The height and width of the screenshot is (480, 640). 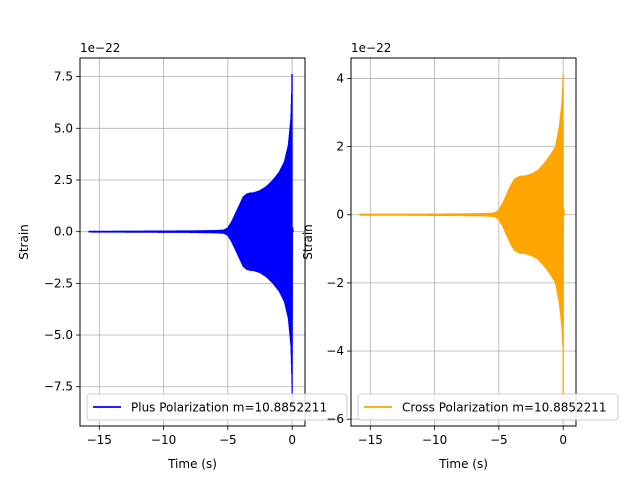 I want to click on y-tick-label: 0, so click(x=340, y=215).